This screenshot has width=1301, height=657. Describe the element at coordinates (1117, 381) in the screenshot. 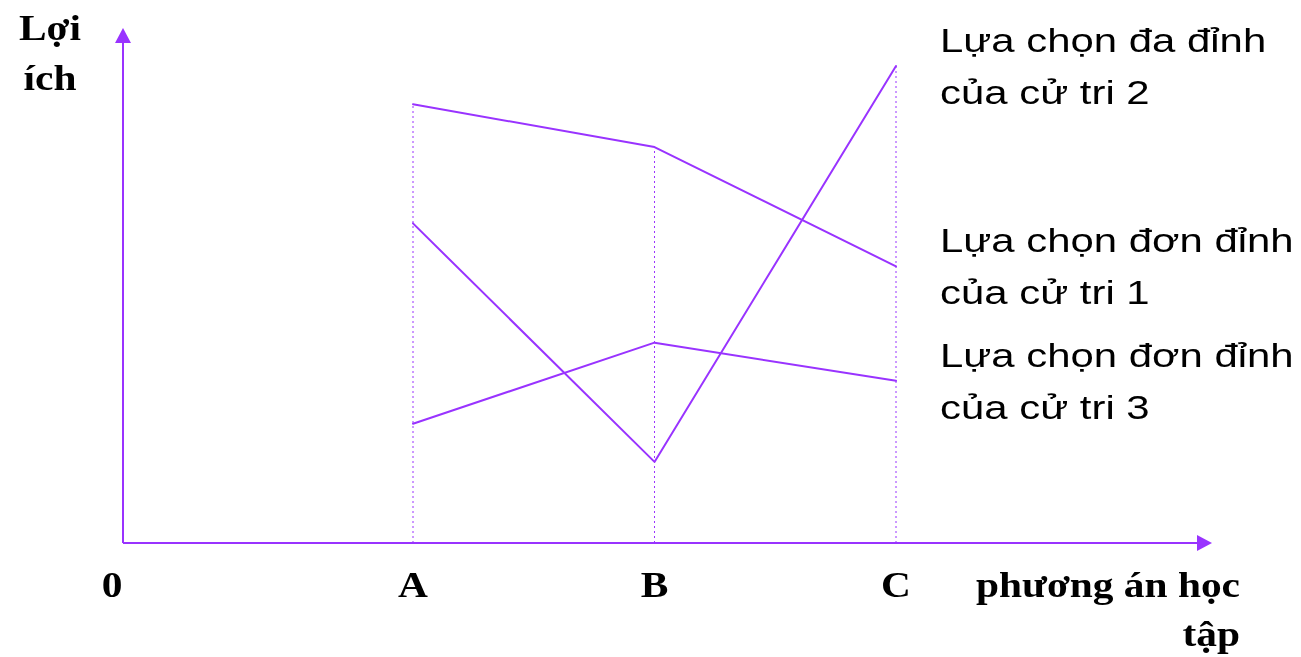

I see `series-label: Lựa chọn đơn đỉnh của cử tri 3` at that location.